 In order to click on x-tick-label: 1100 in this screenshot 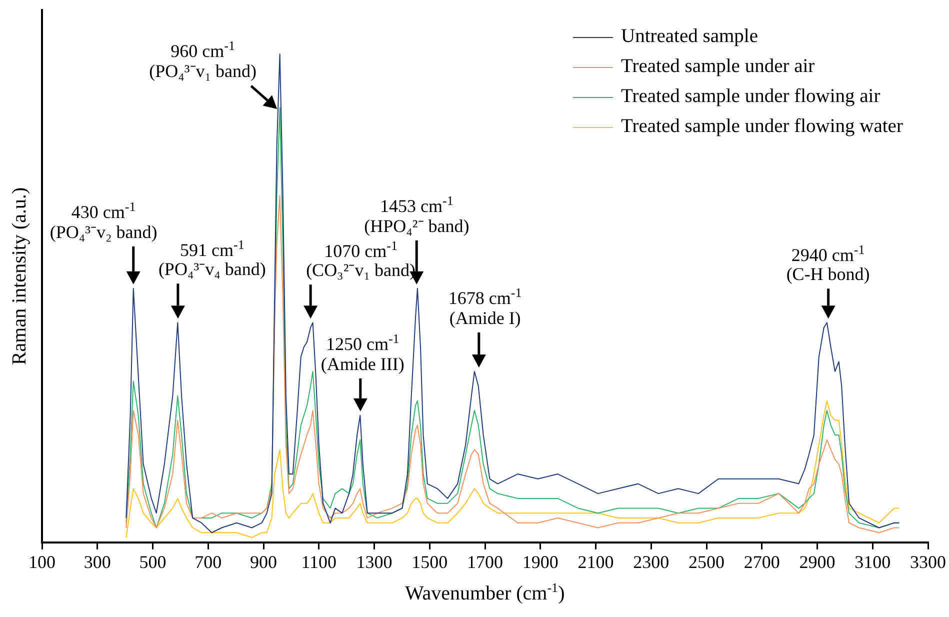, I will do `click(319, 562)`.